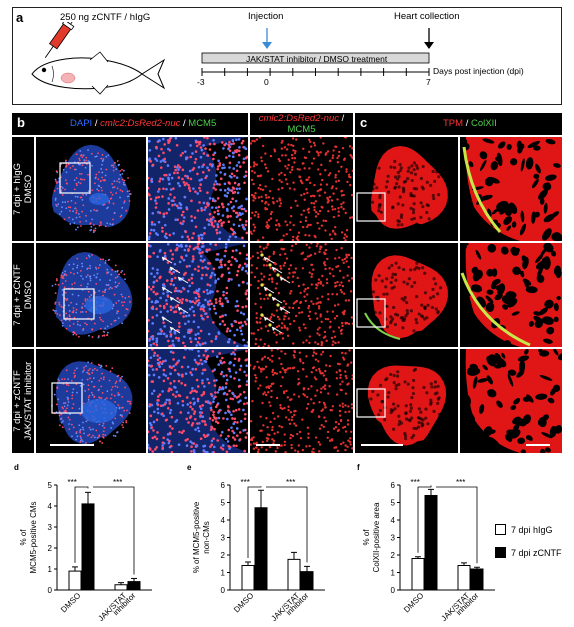 The image size is (574, 627). I want to click on row-label-3: 7 dpi + zCNTF JAK/STAT inhibitor, so click(23, 401).